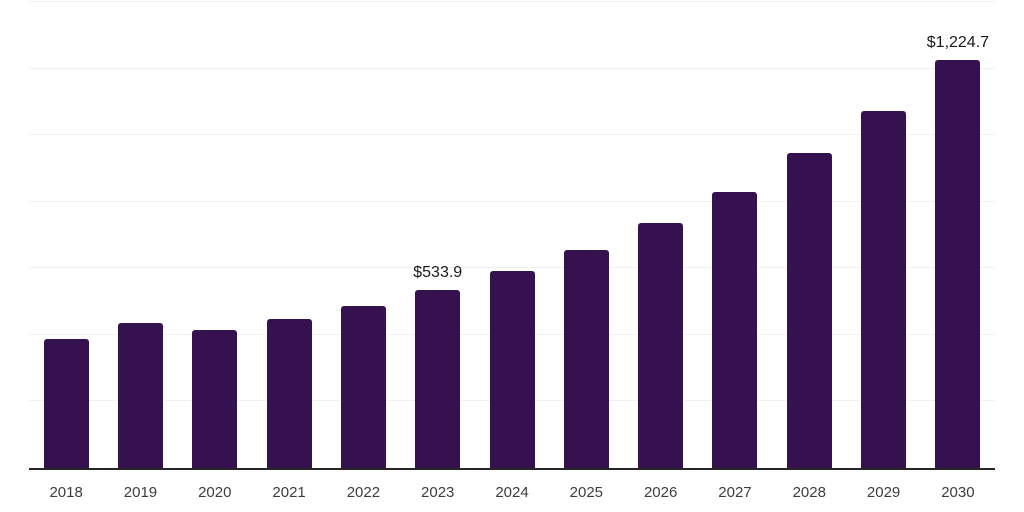 This screenshot has height=512, width=1024. What do you see at coordinates (289, 492) in the screenshot?
I see `x-tick-2021: 2021` at bounding box center [289, 492].